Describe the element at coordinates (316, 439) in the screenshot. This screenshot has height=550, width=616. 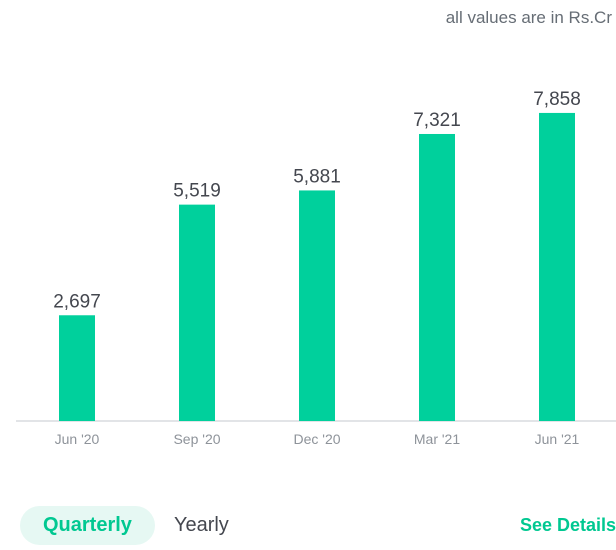
I see `x-tick-label: Dec '20` at that location.